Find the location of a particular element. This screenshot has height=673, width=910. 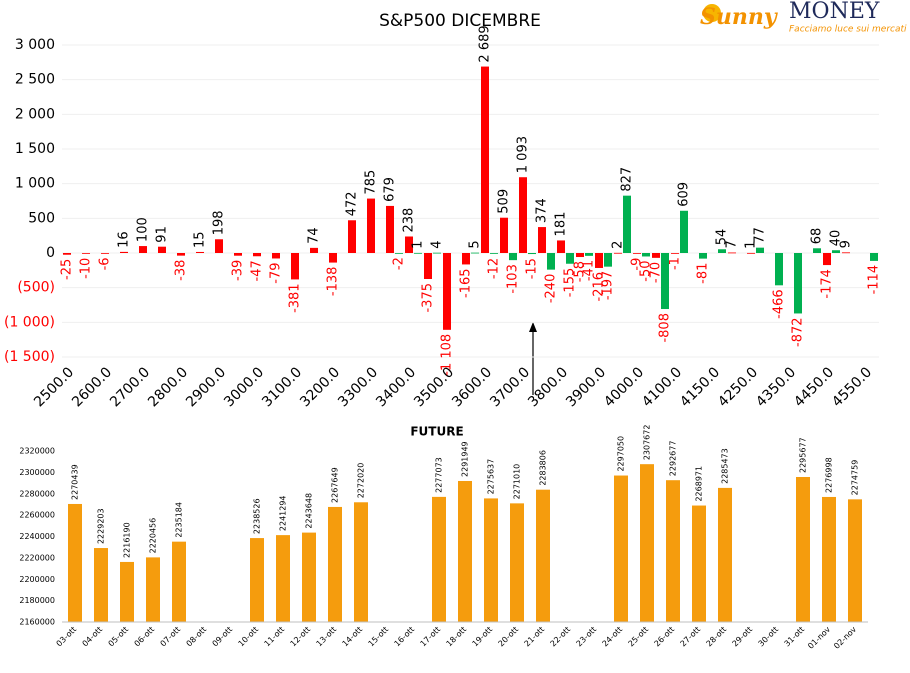

x-tick-label: 31-ott is located at coordinates (795, 637).